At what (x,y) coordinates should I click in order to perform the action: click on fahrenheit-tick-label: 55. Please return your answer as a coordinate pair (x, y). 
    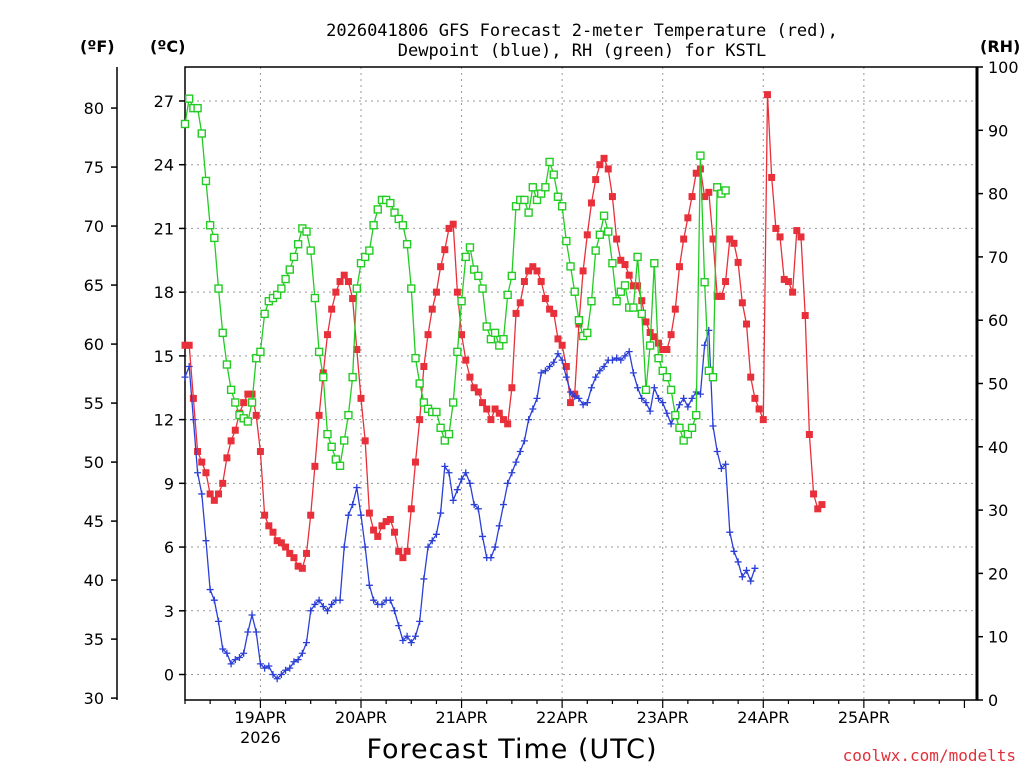
    Looking at the image, I should click on (94, 403).